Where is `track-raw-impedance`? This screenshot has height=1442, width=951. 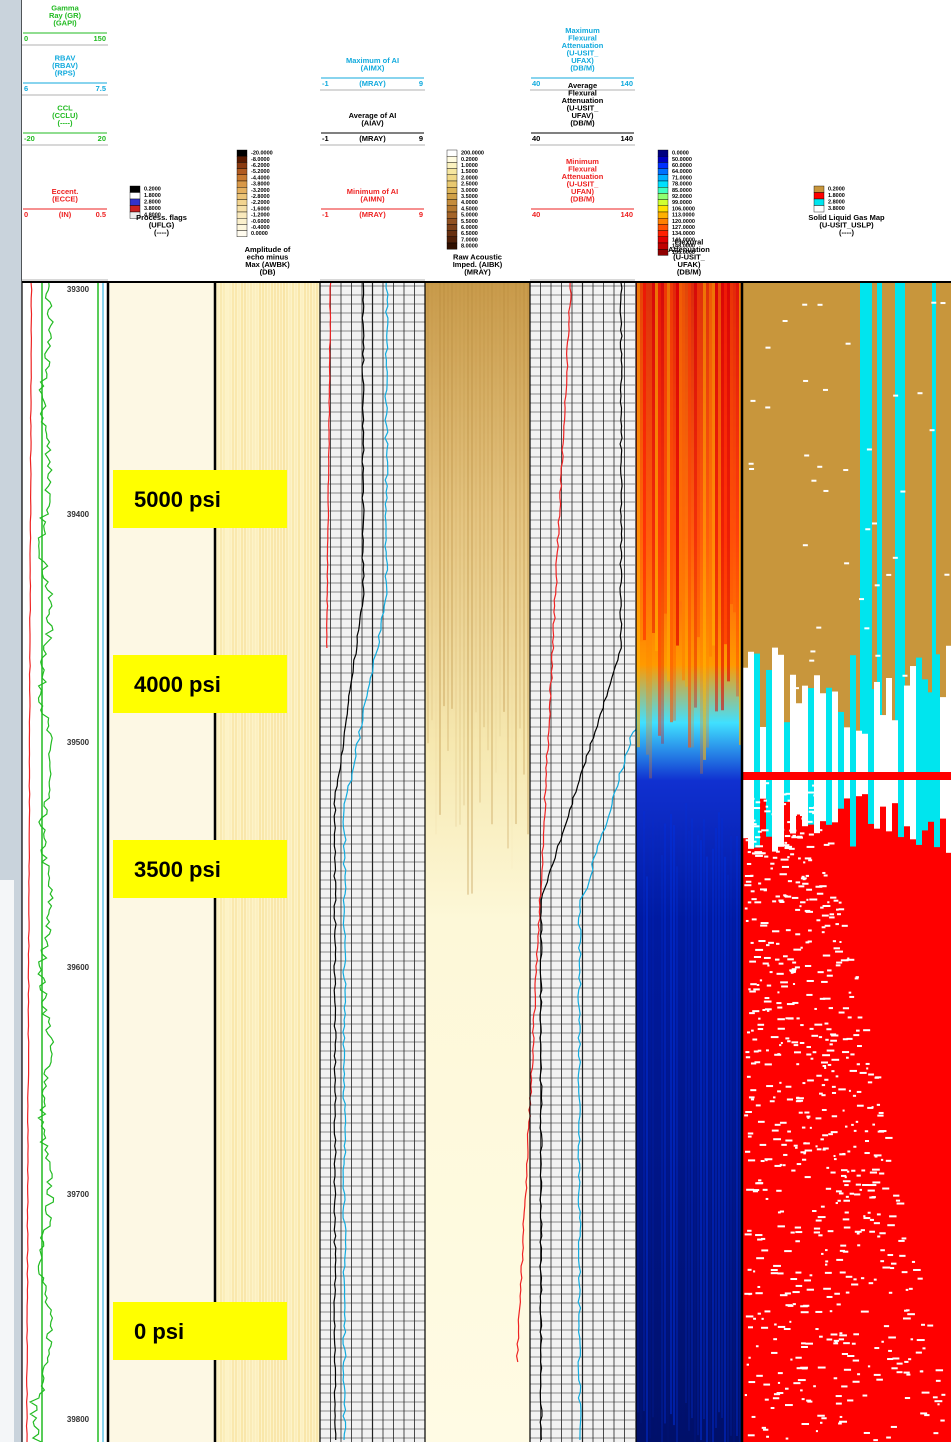
track-raw-impedance is located at coordinates (477, 862).